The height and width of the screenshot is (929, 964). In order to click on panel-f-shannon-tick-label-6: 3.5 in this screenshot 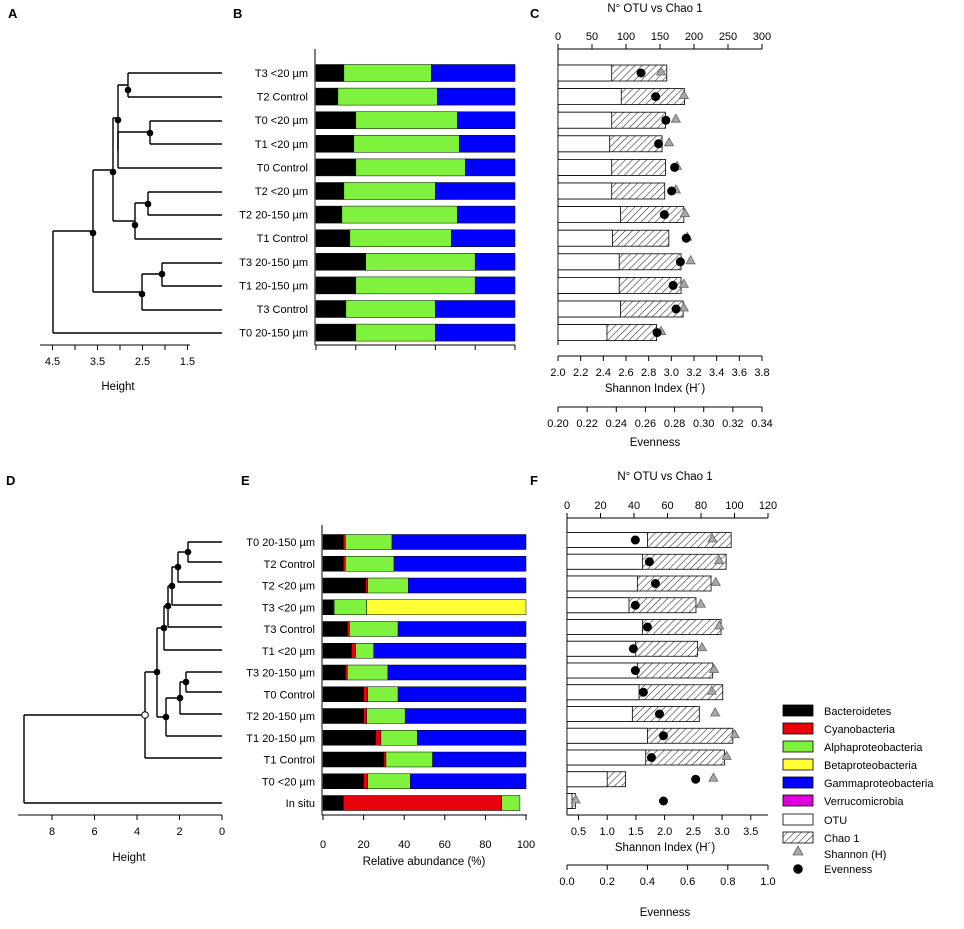, I will do `click(750, 832)`.